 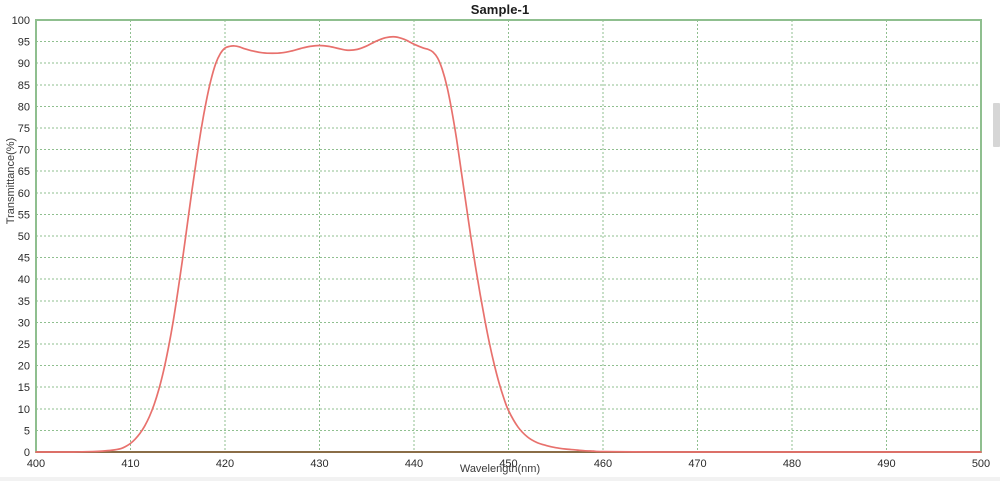 What do you see at coordinates (27, 453) in the screenshot?
I see `svg-text: 0` at bounding box center [27, 453].